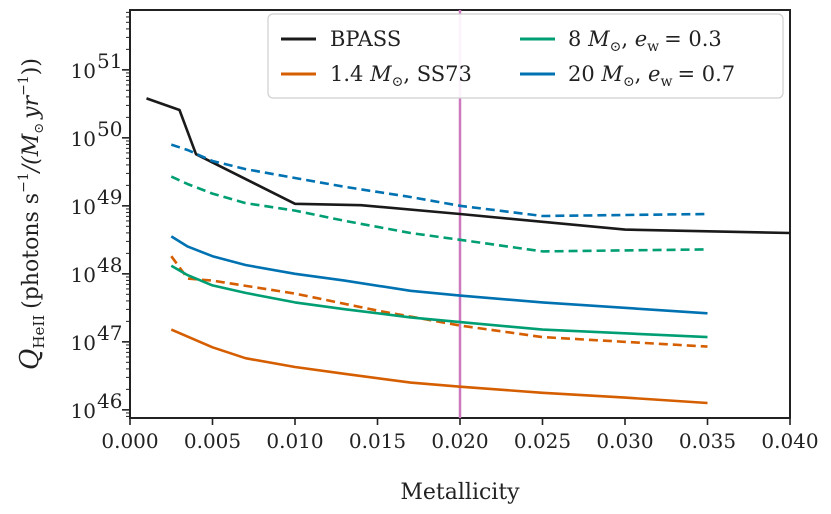  What do you see at coordinates (294, 441) in the screenshot?
I see `x-tick-label: 0.010` at bounding box center [294, 441].